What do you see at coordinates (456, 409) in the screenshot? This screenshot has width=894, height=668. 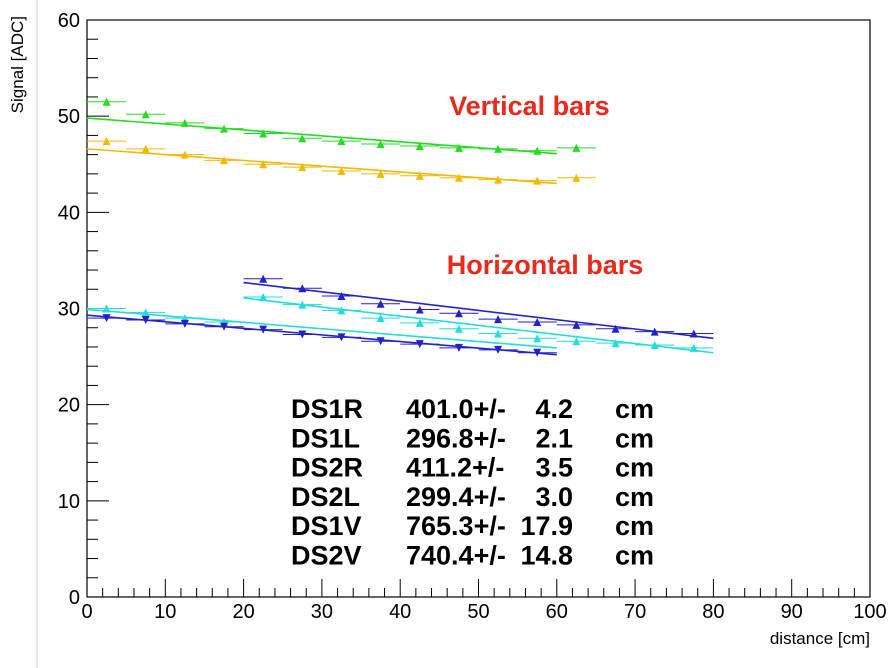 I see `row-value: 401.0+/-` at bounding box center [456, 409].